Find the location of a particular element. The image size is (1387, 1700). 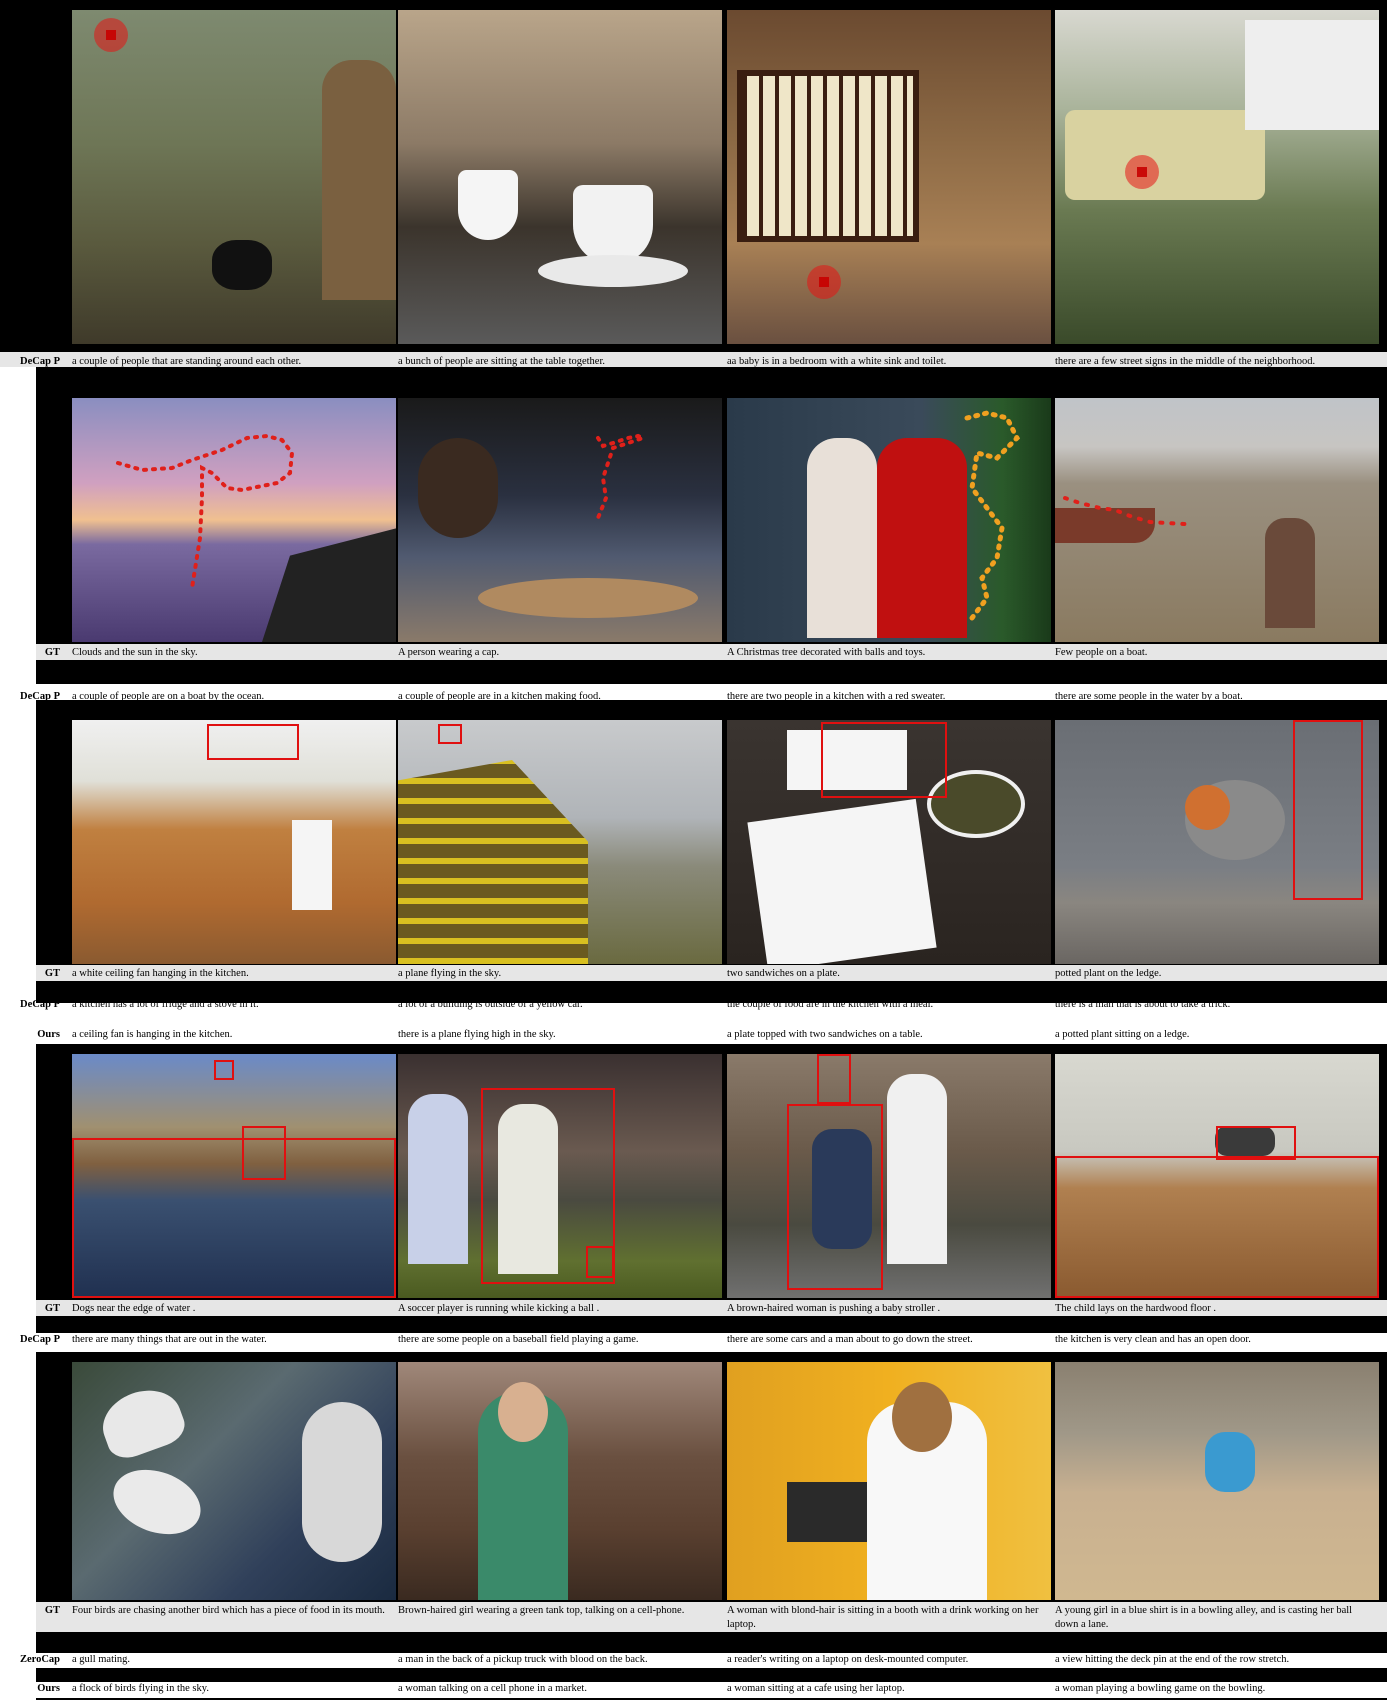

photo-kitchen is located at coordinates (234, 842).